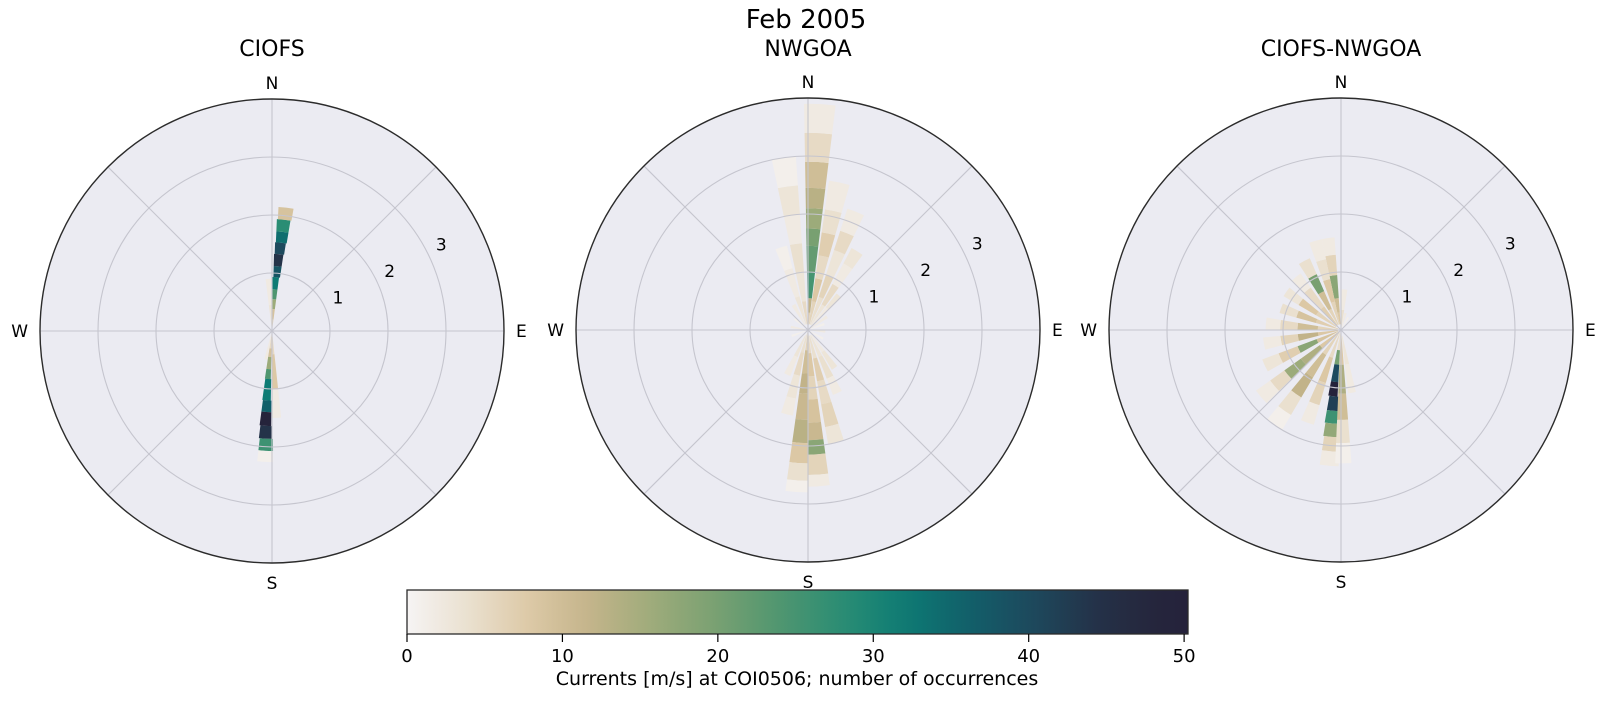  I want to click on colorbar-tick-label: 50, so click(1184, 656).